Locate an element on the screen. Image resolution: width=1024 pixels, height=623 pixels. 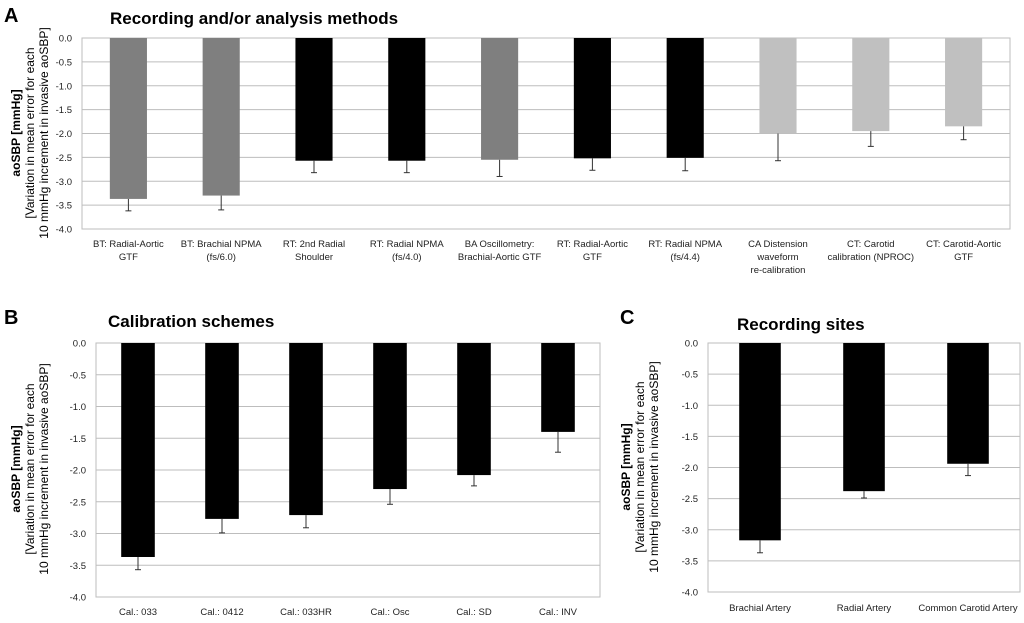
chart-title-b: Calibration schemes is located at coordinates (191, 321).